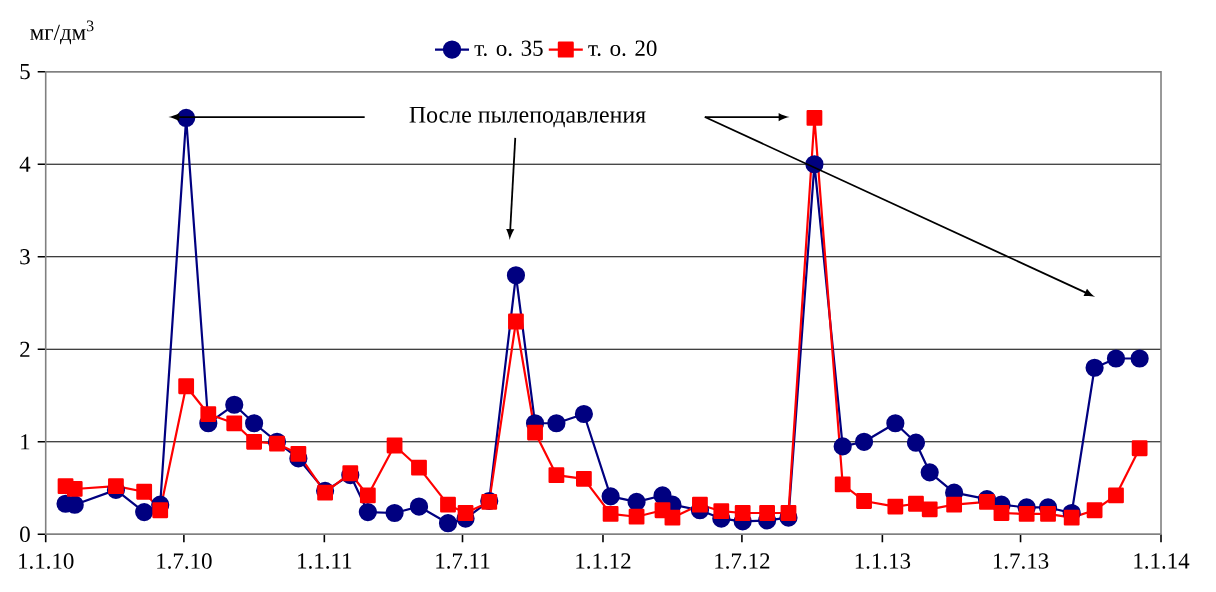 The width and height of the screenshot is (1216, 592). What do you see at coordinates (527, 117) in the screenshot?
I see `annotation: После пылеподавления` at bounding box center [527, 117].